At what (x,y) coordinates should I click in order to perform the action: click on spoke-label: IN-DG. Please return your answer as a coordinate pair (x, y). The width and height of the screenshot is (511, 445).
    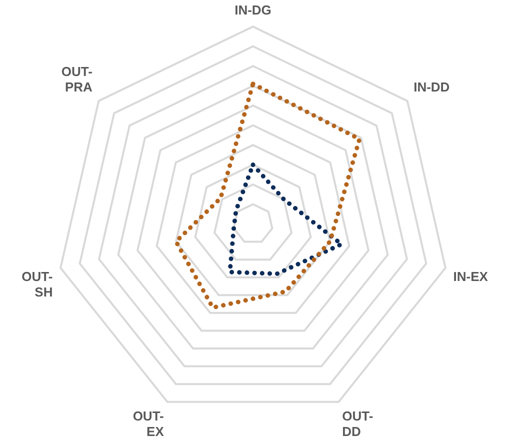
    Looking at the image, I should click on (253, 10).